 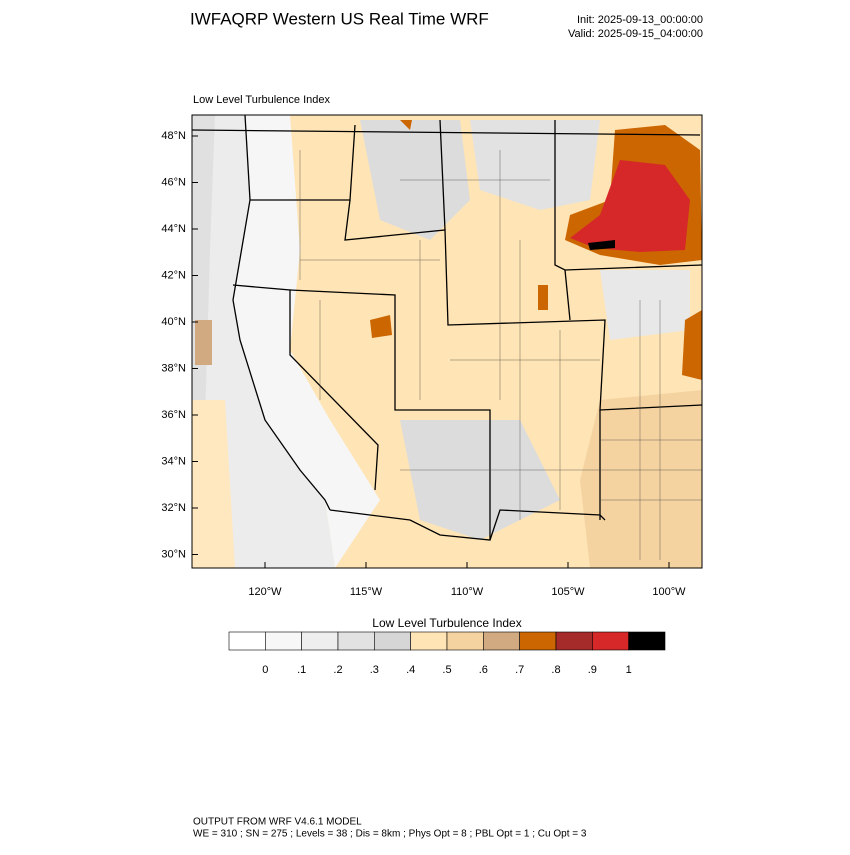 I want to click on red-patch, so click(x=630, y=206).